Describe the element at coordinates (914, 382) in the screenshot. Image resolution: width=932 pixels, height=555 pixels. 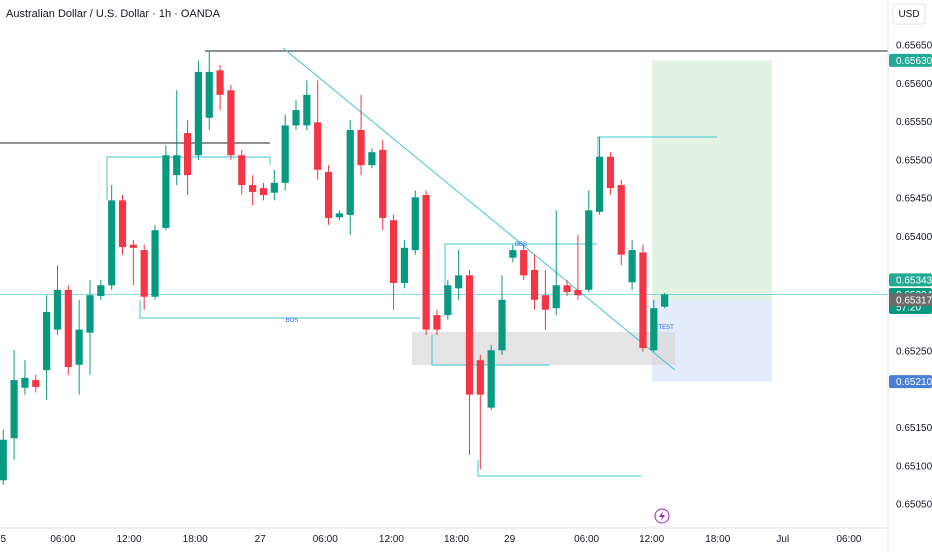
I see `price-tag-label: 0.65210` at that location.